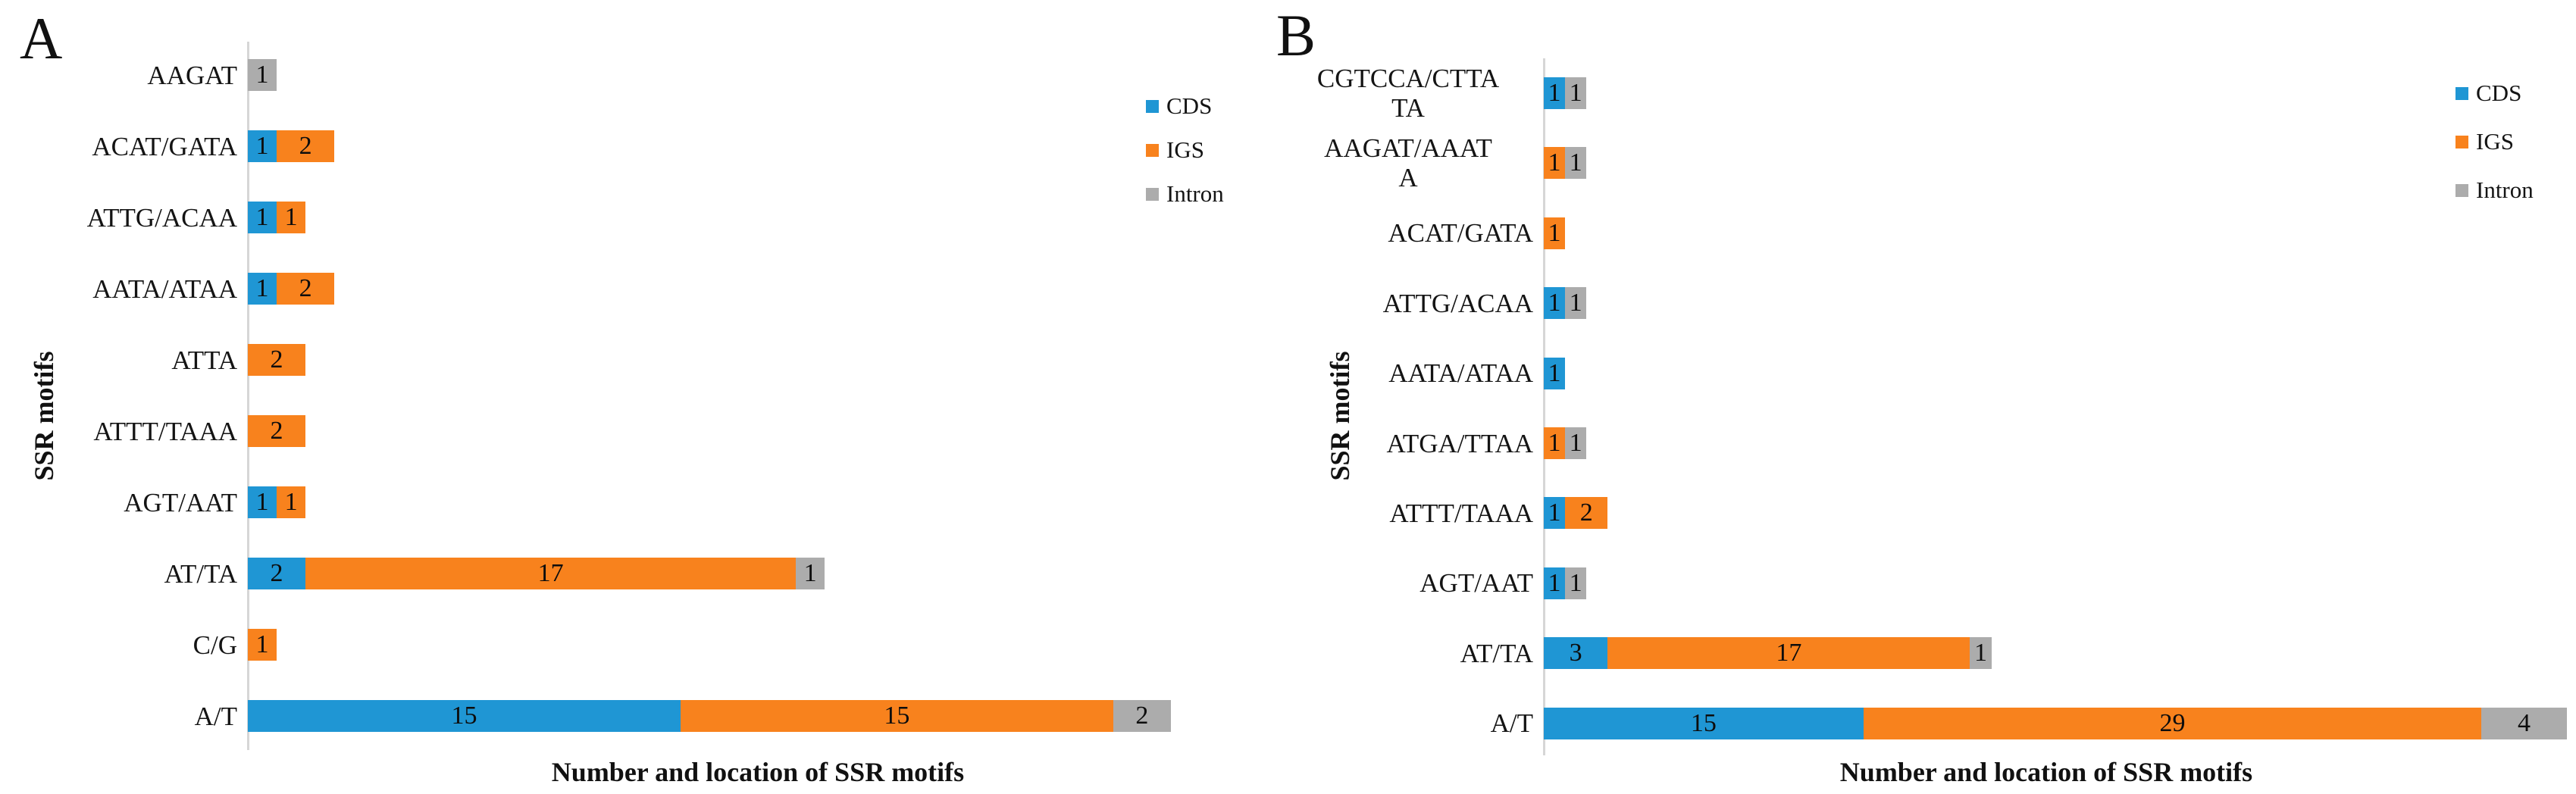 Image resolution: width=2576 pixels, height=794 pixels. What do you see at coordinates (1408, 162) in the screenshot?
I see `category-label: AAGAT/AAAT A` at bounding box center [1408, 162].